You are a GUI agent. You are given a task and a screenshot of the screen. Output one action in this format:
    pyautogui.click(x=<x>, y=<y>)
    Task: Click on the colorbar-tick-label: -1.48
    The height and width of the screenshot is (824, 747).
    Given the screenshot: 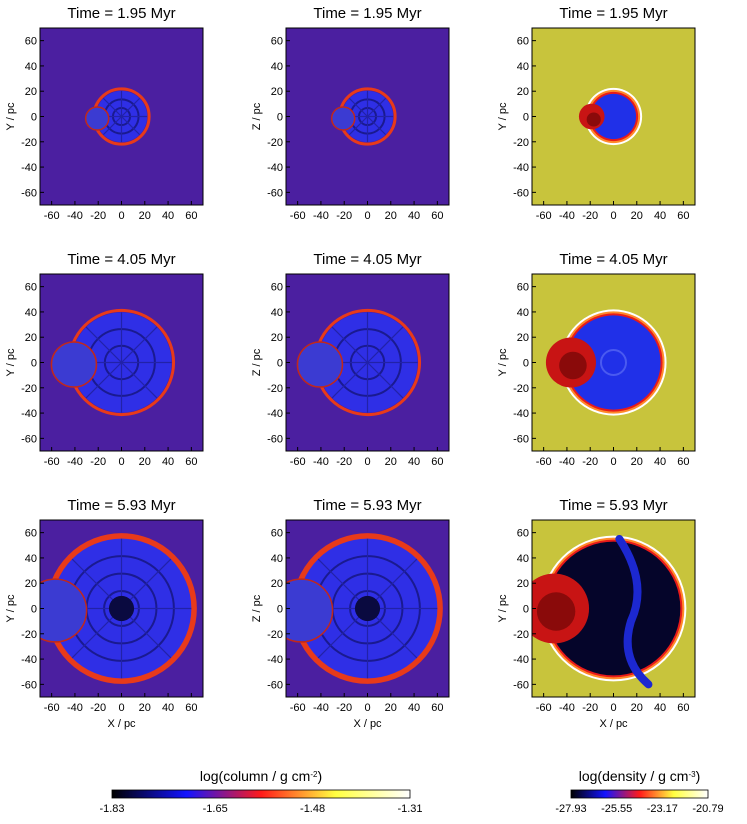 What is the action you would take?
    pyautogui.click(x=312, y=809)
    